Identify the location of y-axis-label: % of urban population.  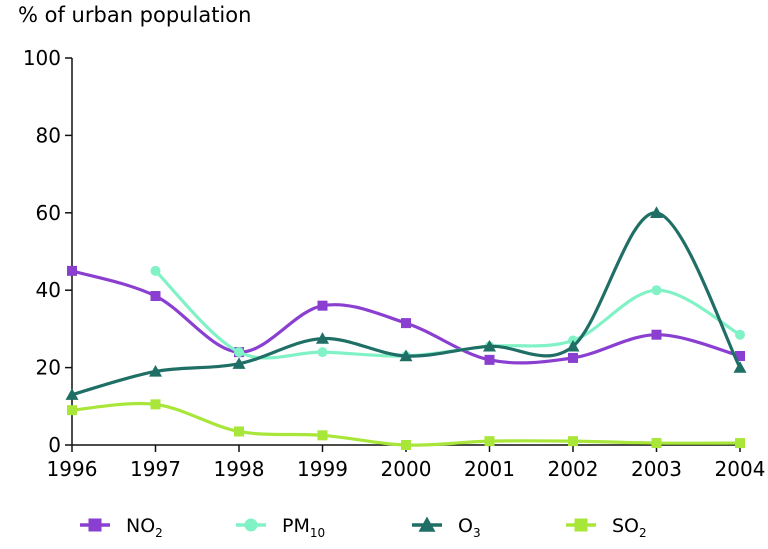
(134, 15).